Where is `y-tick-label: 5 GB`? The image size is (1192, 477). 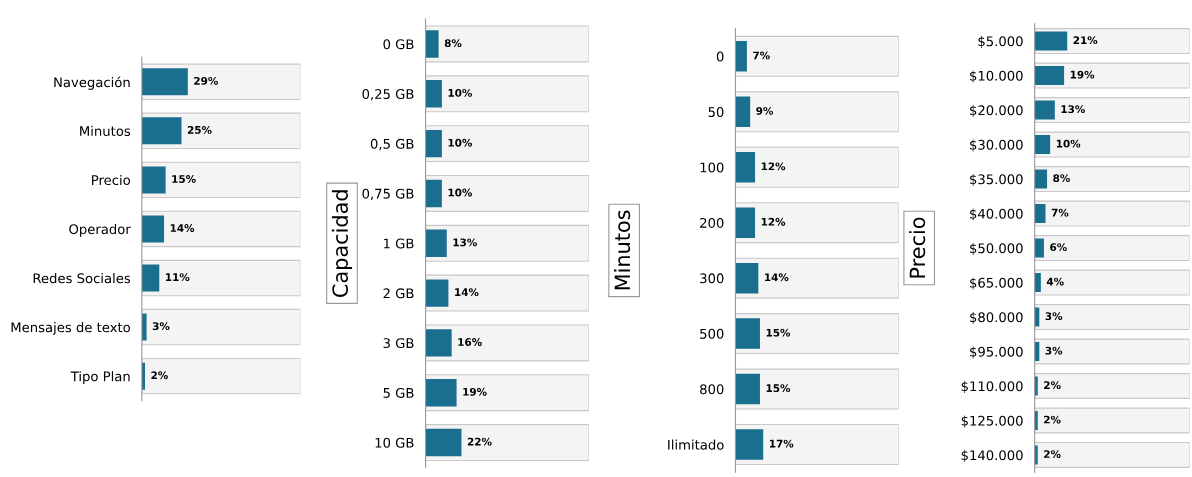 y-tick-label: 5 GB is located at coordinates (398, 392).